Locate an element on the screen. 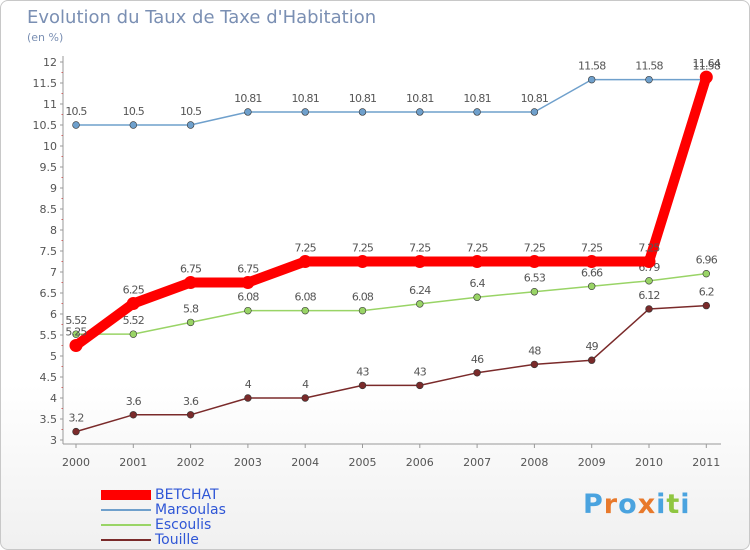 The image size is (750, 550). data-label: 46 is located at coordinates (477, 359).